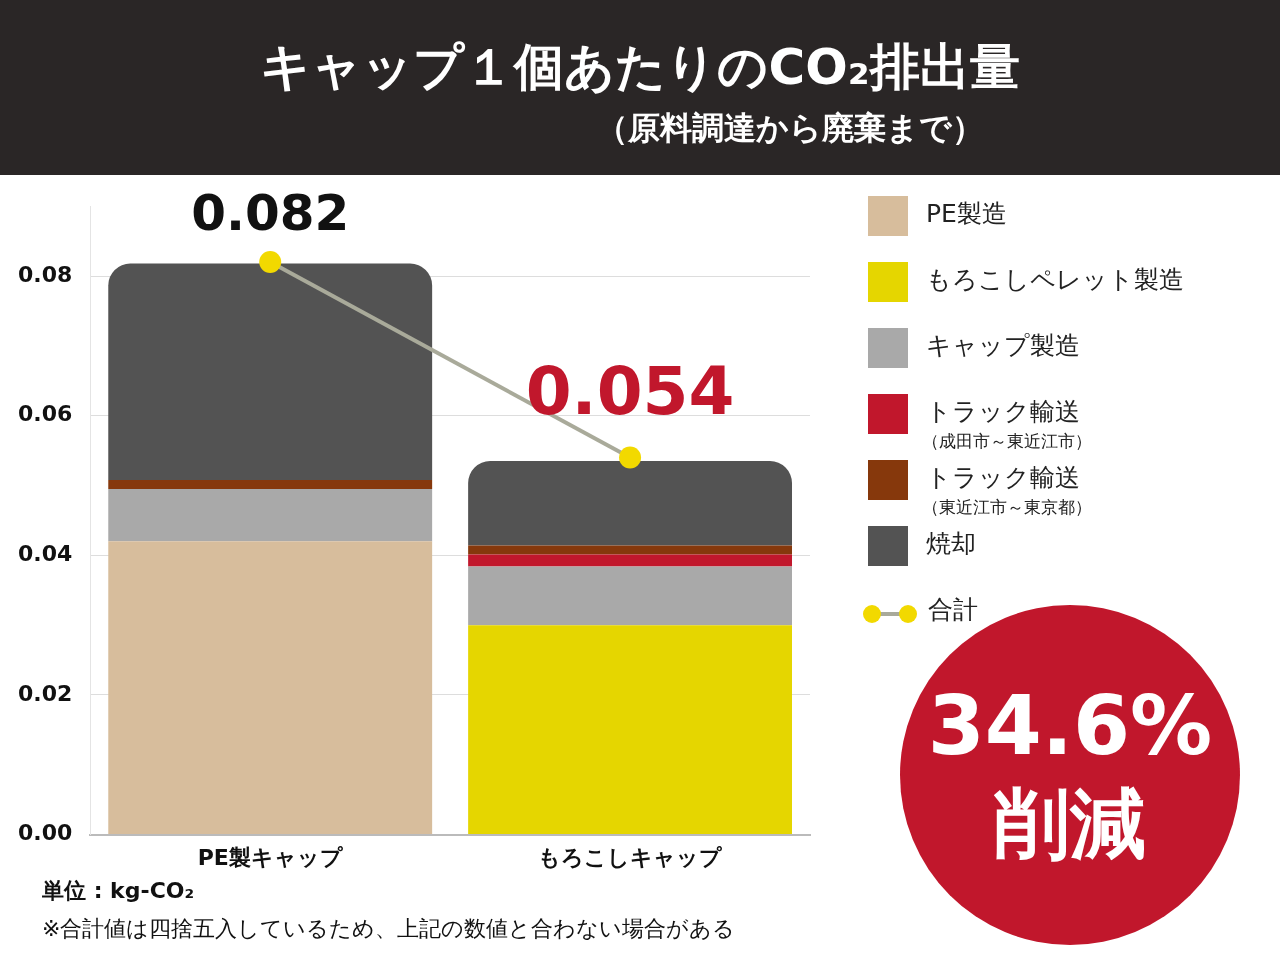 The width and height of the screenshot is (1280, 960). Describe the element at coordinates (270, 213) in the screenshot. I see `data-label: 0.082` at that location.